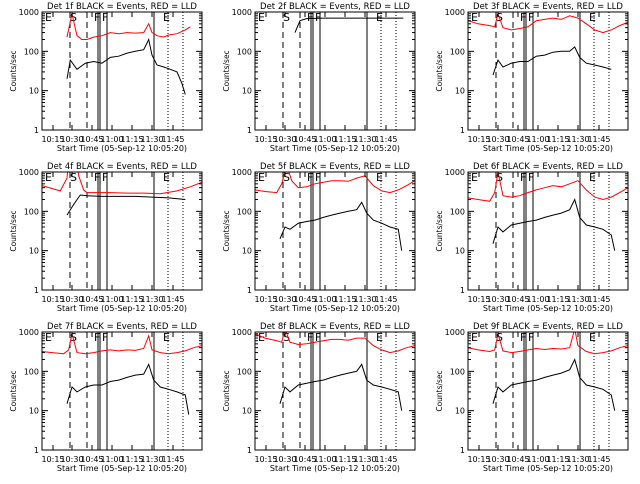  Describe the element at coordinates (335, 167) in the screenshot. I see `panel-title: Det 5f BLACK = Events, RED = LLD` at that location.